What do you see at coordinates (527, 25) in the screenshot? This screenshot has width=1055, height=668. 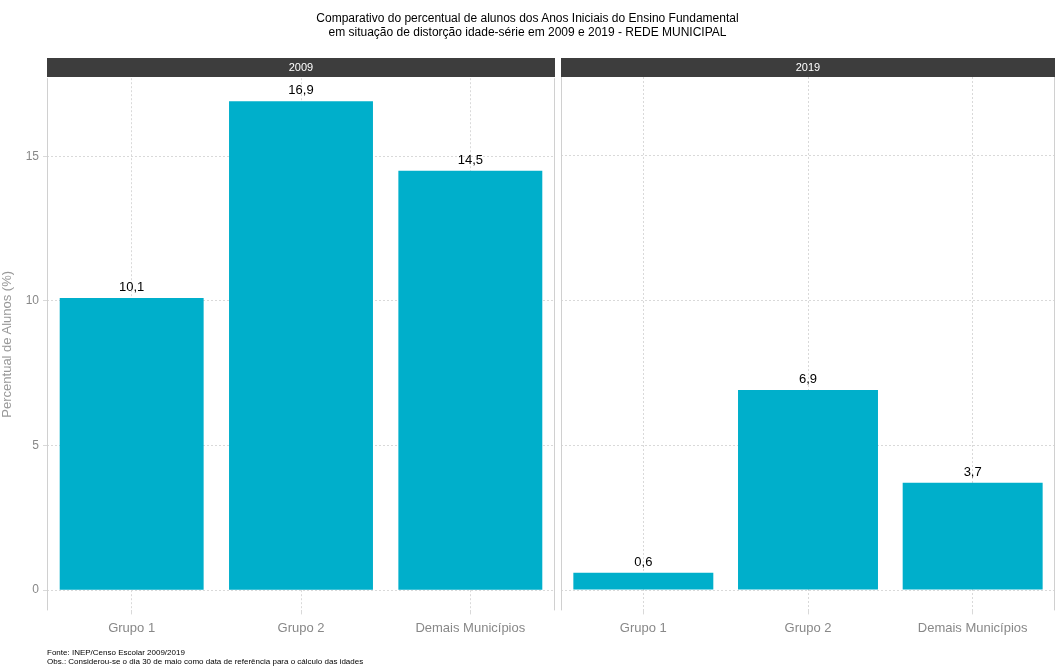 I see `chart-title: Comparativo do percentual de alunos dos Anos Iniciais do Ensino Fundamental em situação de distorção idade-série em 2009 e 2019 - REDE MUNICIPAL` at bounding box center [527, 25].